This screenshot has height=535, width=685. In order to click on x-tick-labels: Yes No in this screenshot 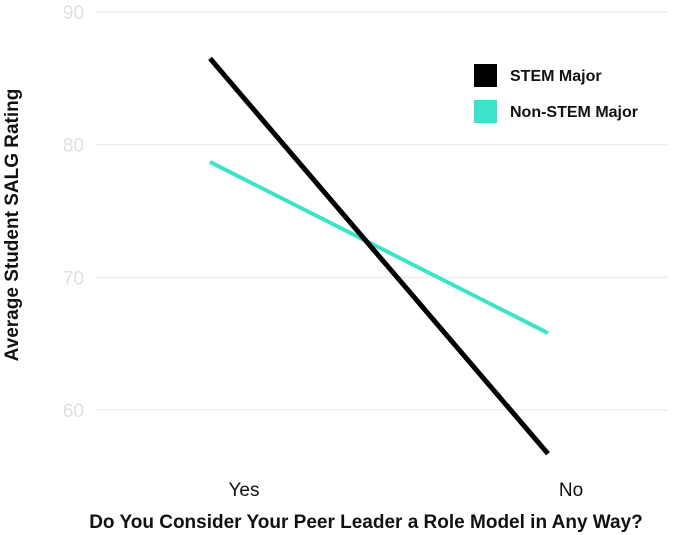, I will do `click(406, 490)`.